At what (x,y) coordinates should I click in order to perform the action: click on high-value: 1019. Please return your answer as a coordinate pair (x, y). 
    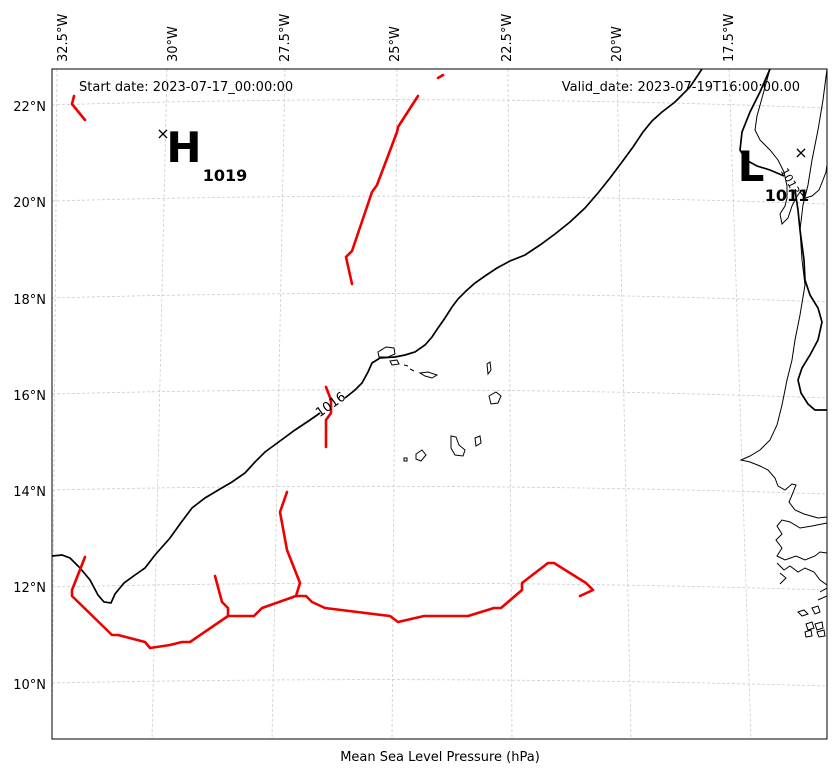
    Looking at the image, I should click on (225, 175).